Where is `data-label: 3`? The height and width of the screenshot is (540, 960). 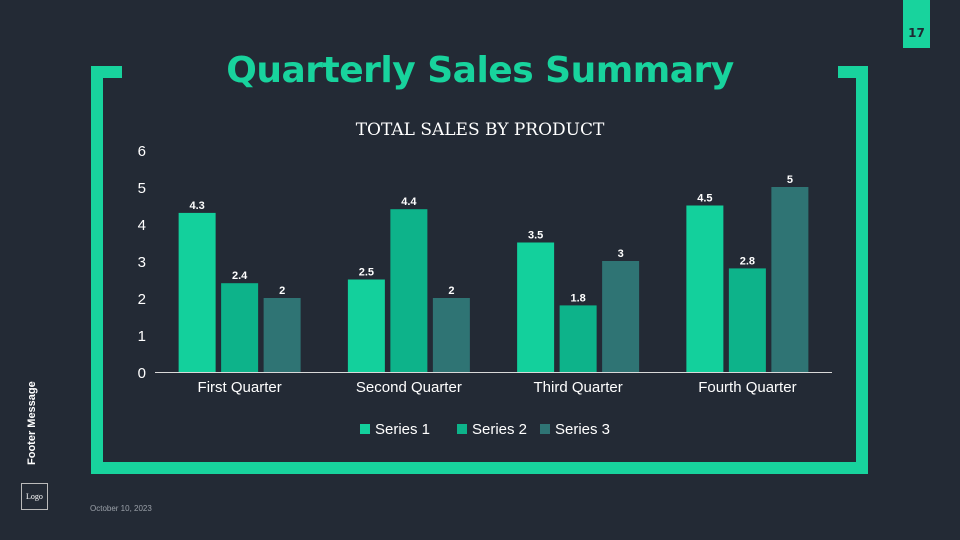 data-label: 3 is located at coordinates (621, 254).